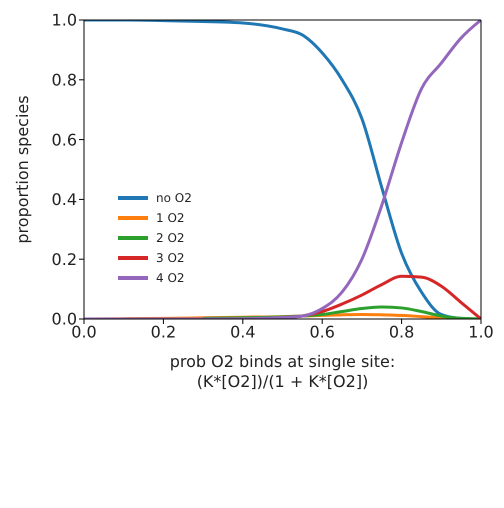 This screenshot has width=504, height=508. What do you see at coordinates (322, 332) in the screenshot?
I see `x-tick-label: 0.6` at bounding box center [322, 332].